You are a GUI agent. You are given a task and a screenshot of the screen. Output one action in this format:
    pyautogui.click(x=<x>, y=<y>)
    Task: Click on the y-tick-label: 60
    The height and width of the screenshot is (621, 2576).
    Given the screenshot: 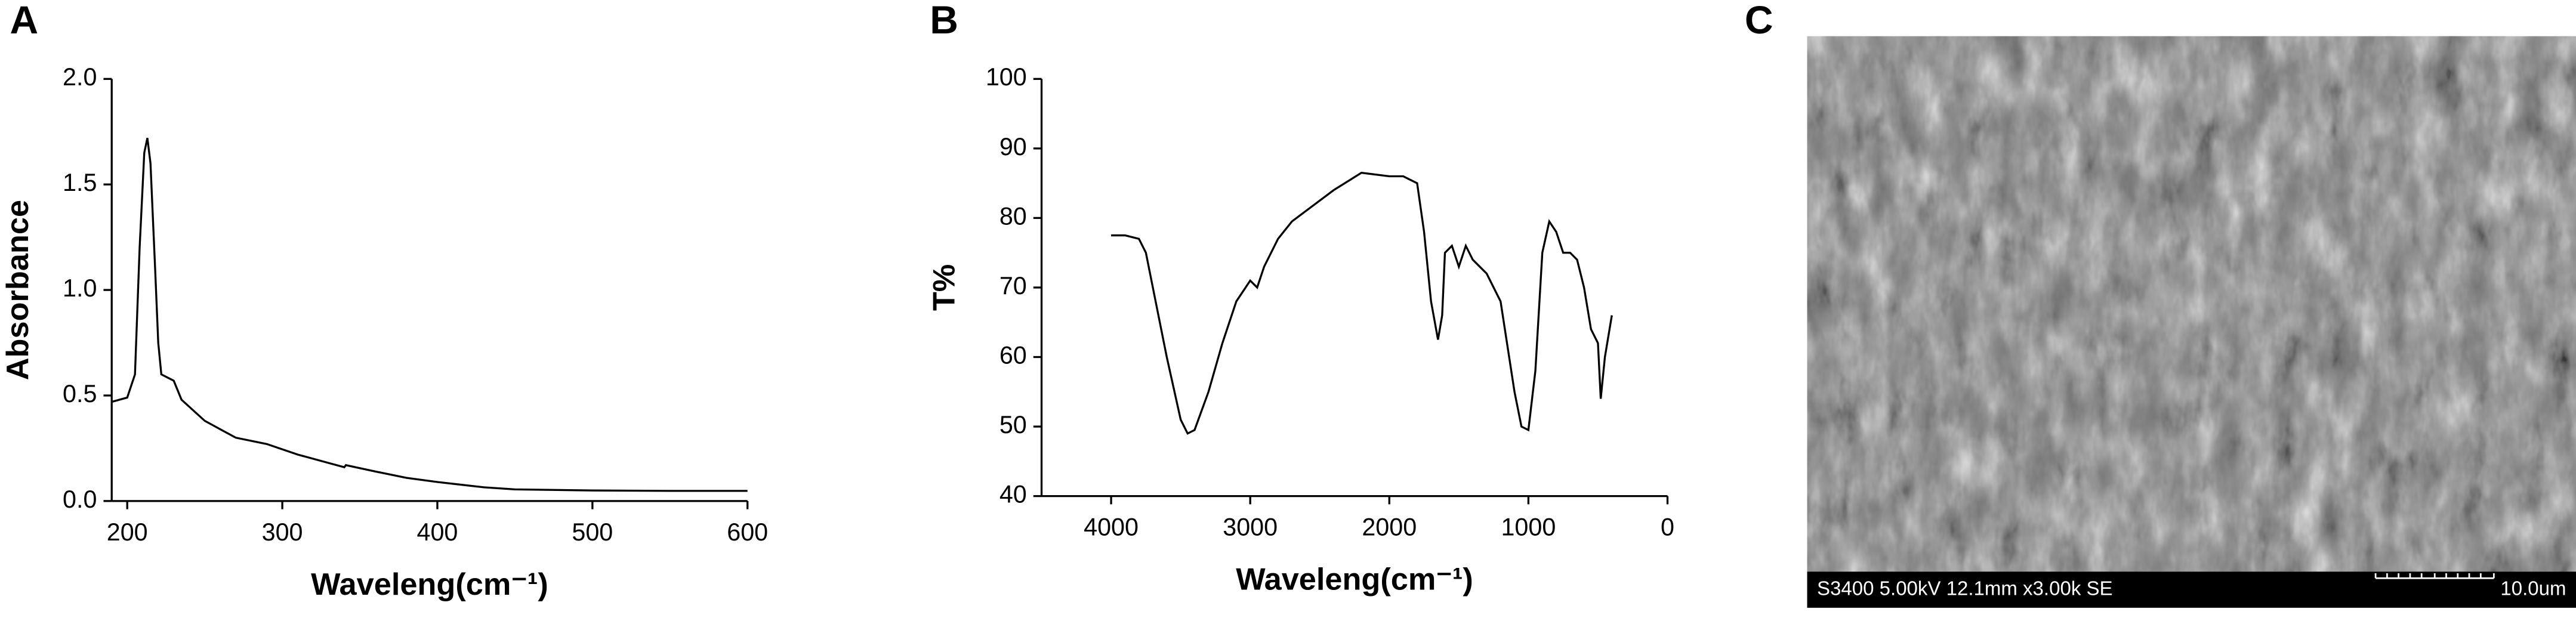 What is the action you would take?
    pyautogui.click(x=1013, y=355)
    